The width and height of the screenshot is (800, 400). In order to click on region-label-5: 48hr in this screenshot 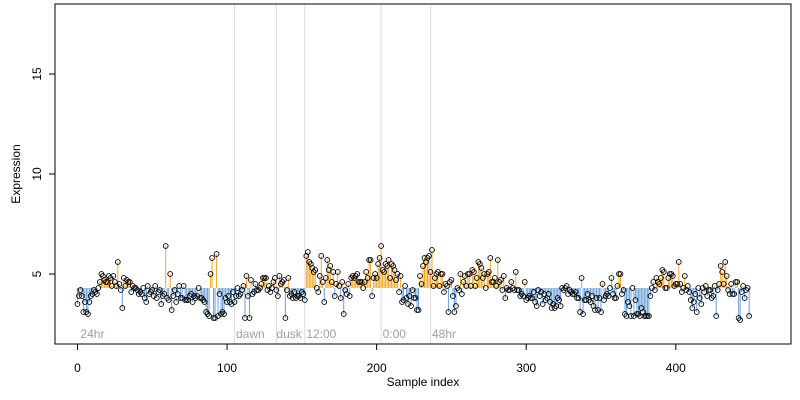, I will do `click(444, 334)`.